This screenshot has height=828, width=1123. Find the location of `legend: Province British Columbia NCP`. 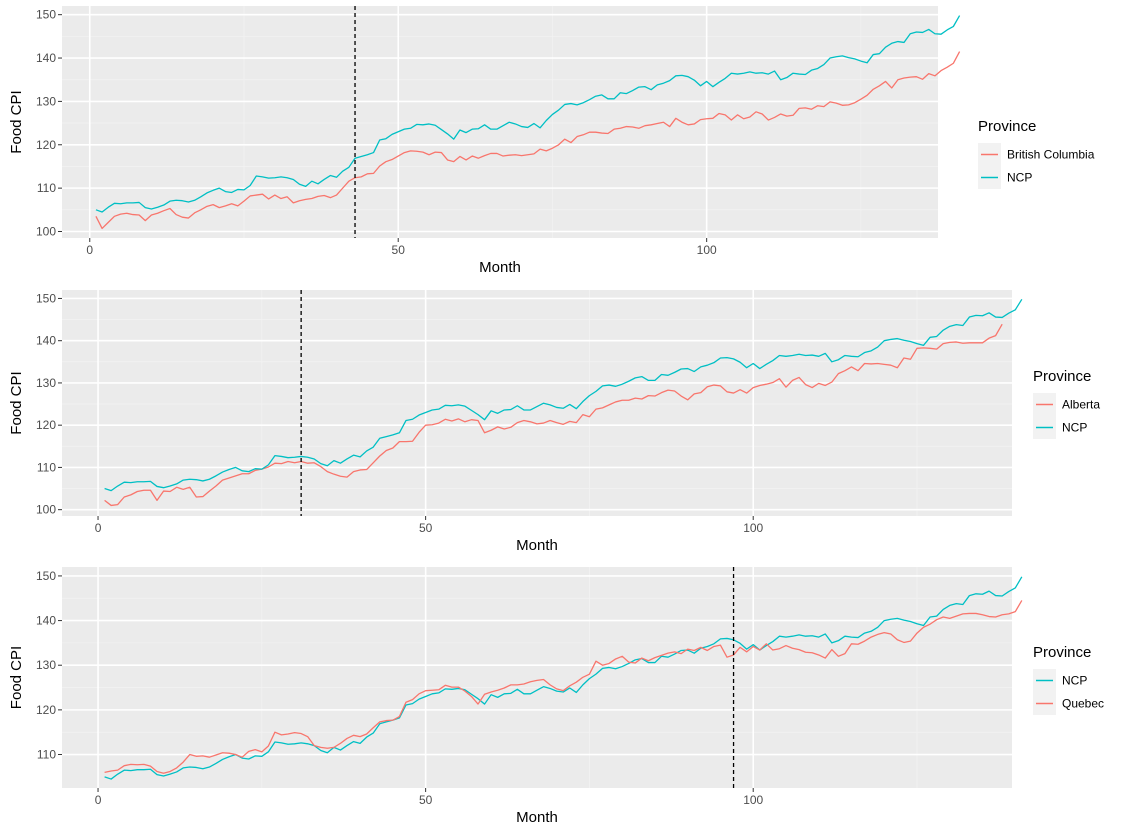

legend: Province British Columbia NCP is located at coordinates (1036, 153).